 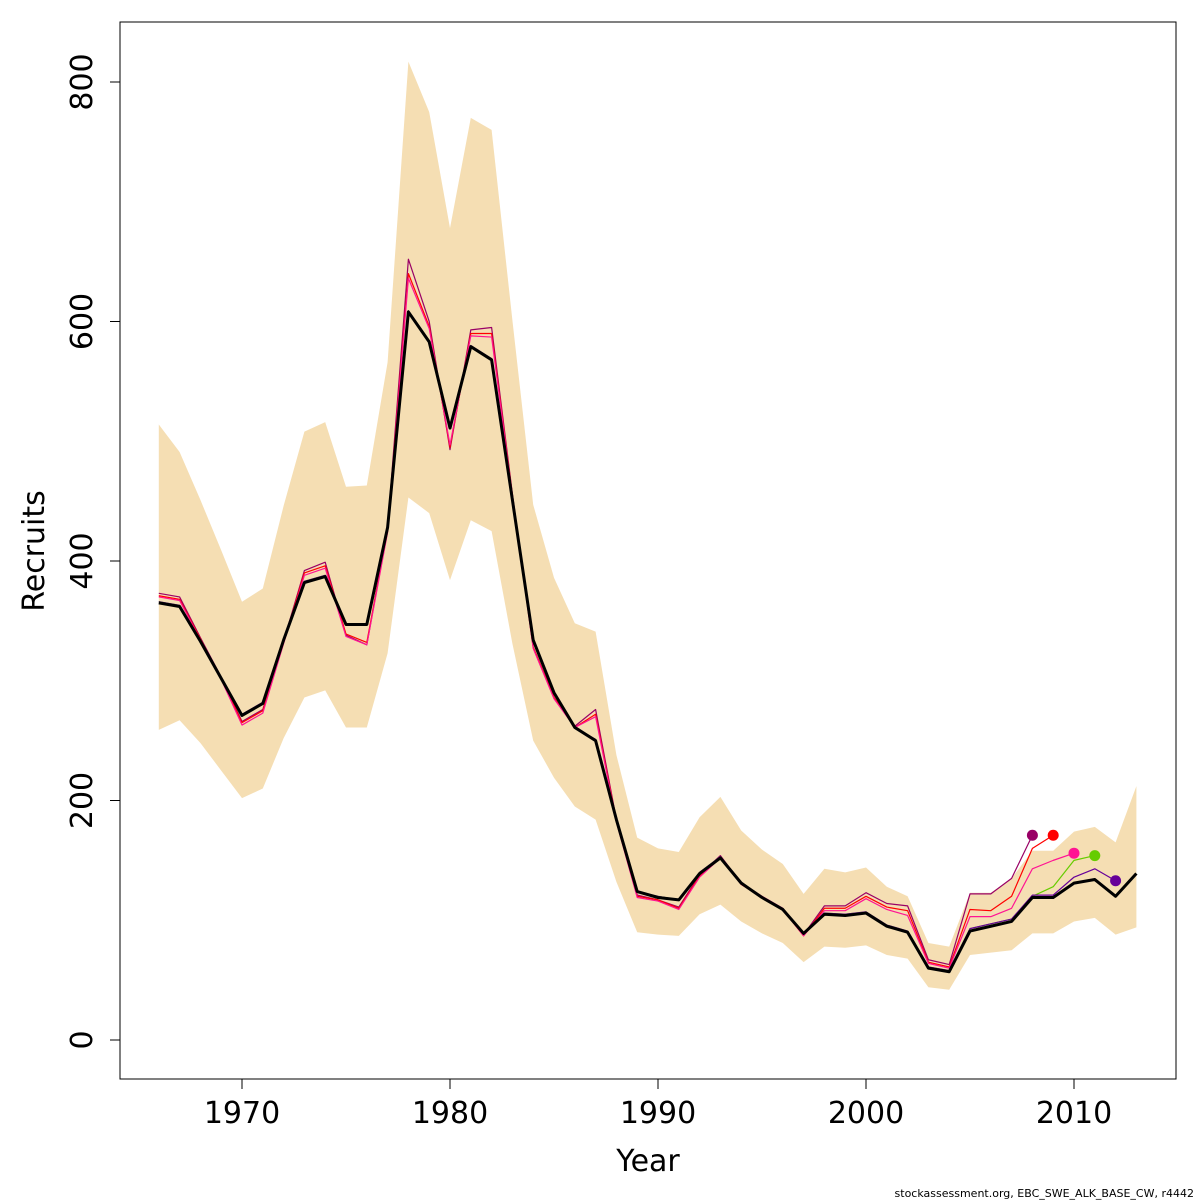 What do you see at coordinates (1074, 853) in the screenshot?
I see `series-endpoint-2010` at bounding box center [1074, 853].